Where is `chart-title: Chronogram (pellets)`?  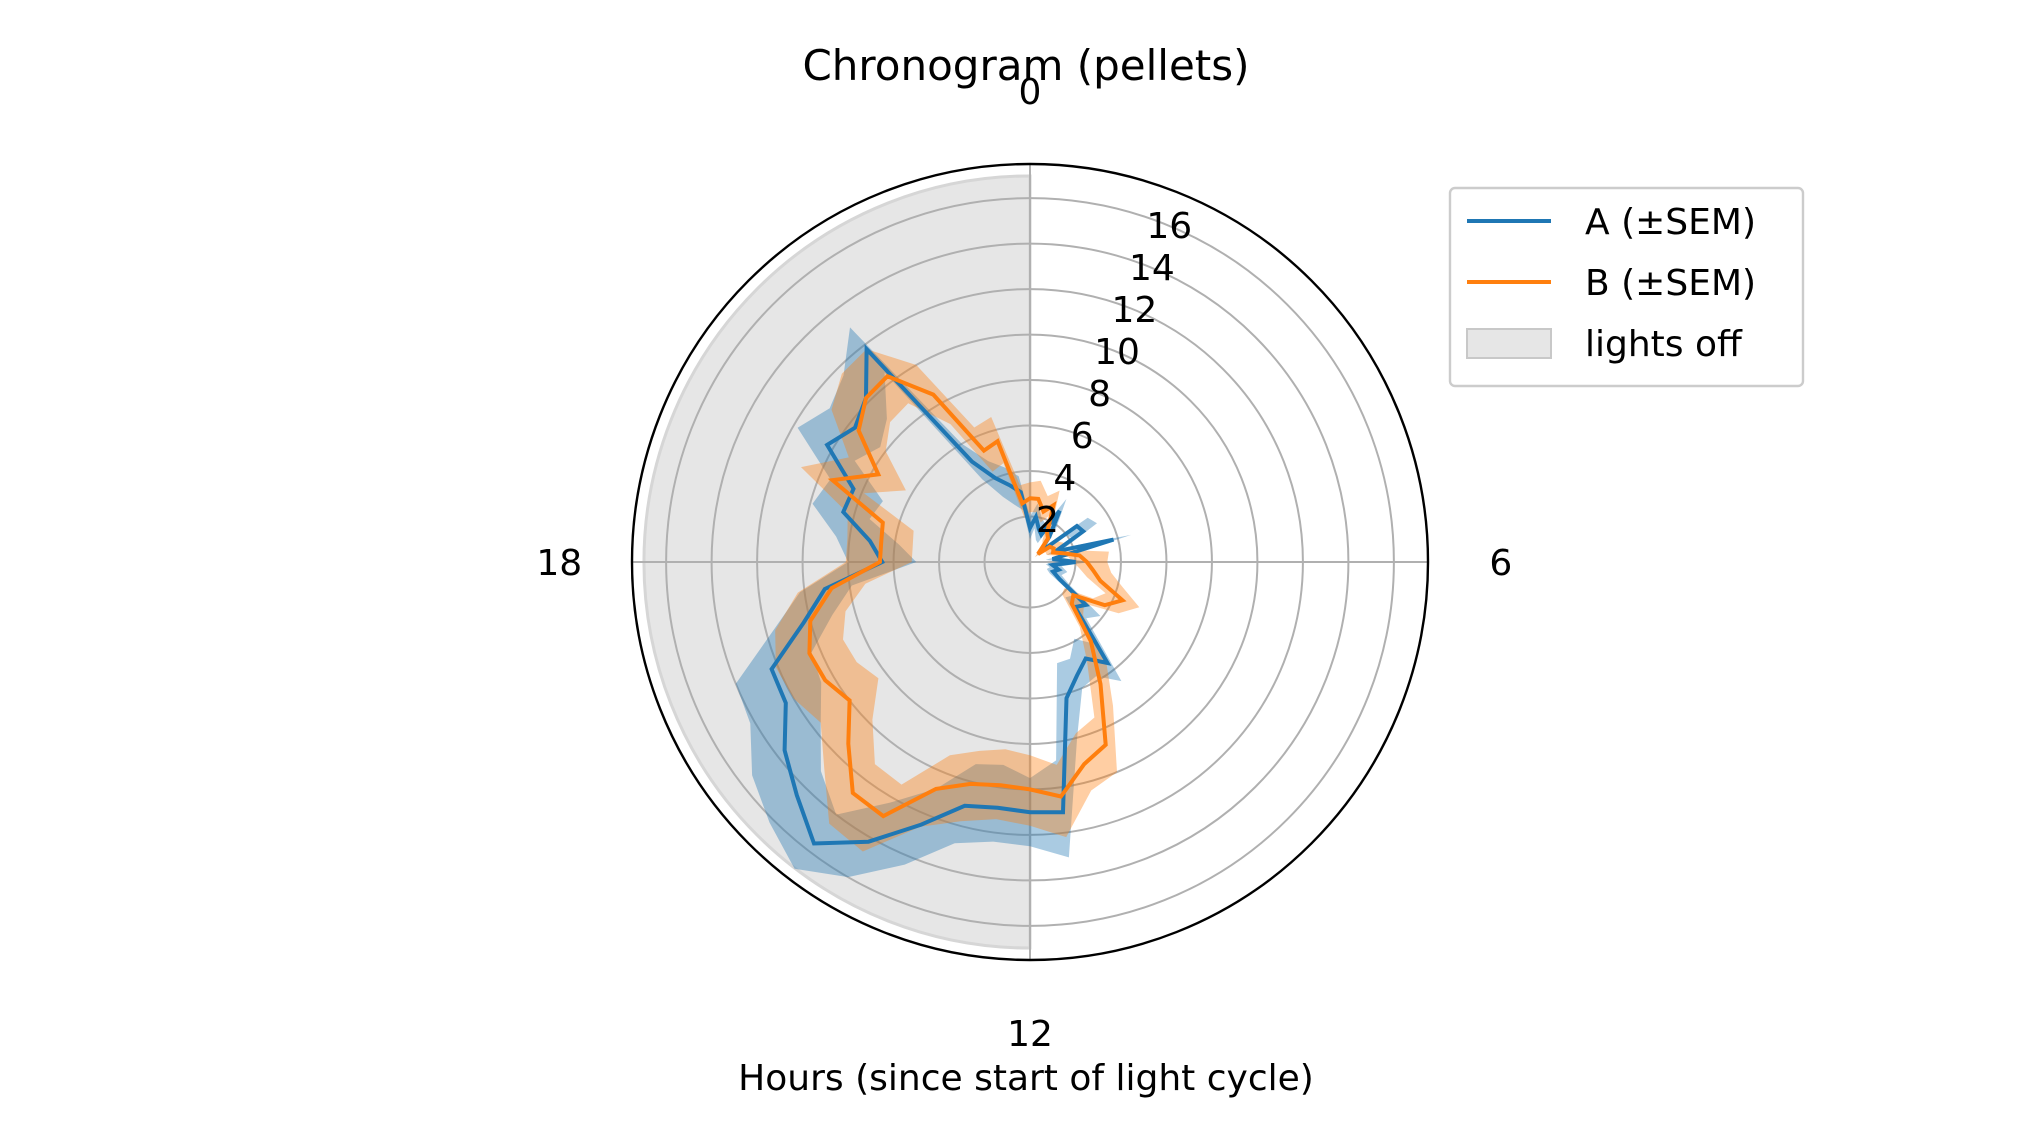
chart-title: Chronogram (pellets) is located at coordinates (1025, 65).